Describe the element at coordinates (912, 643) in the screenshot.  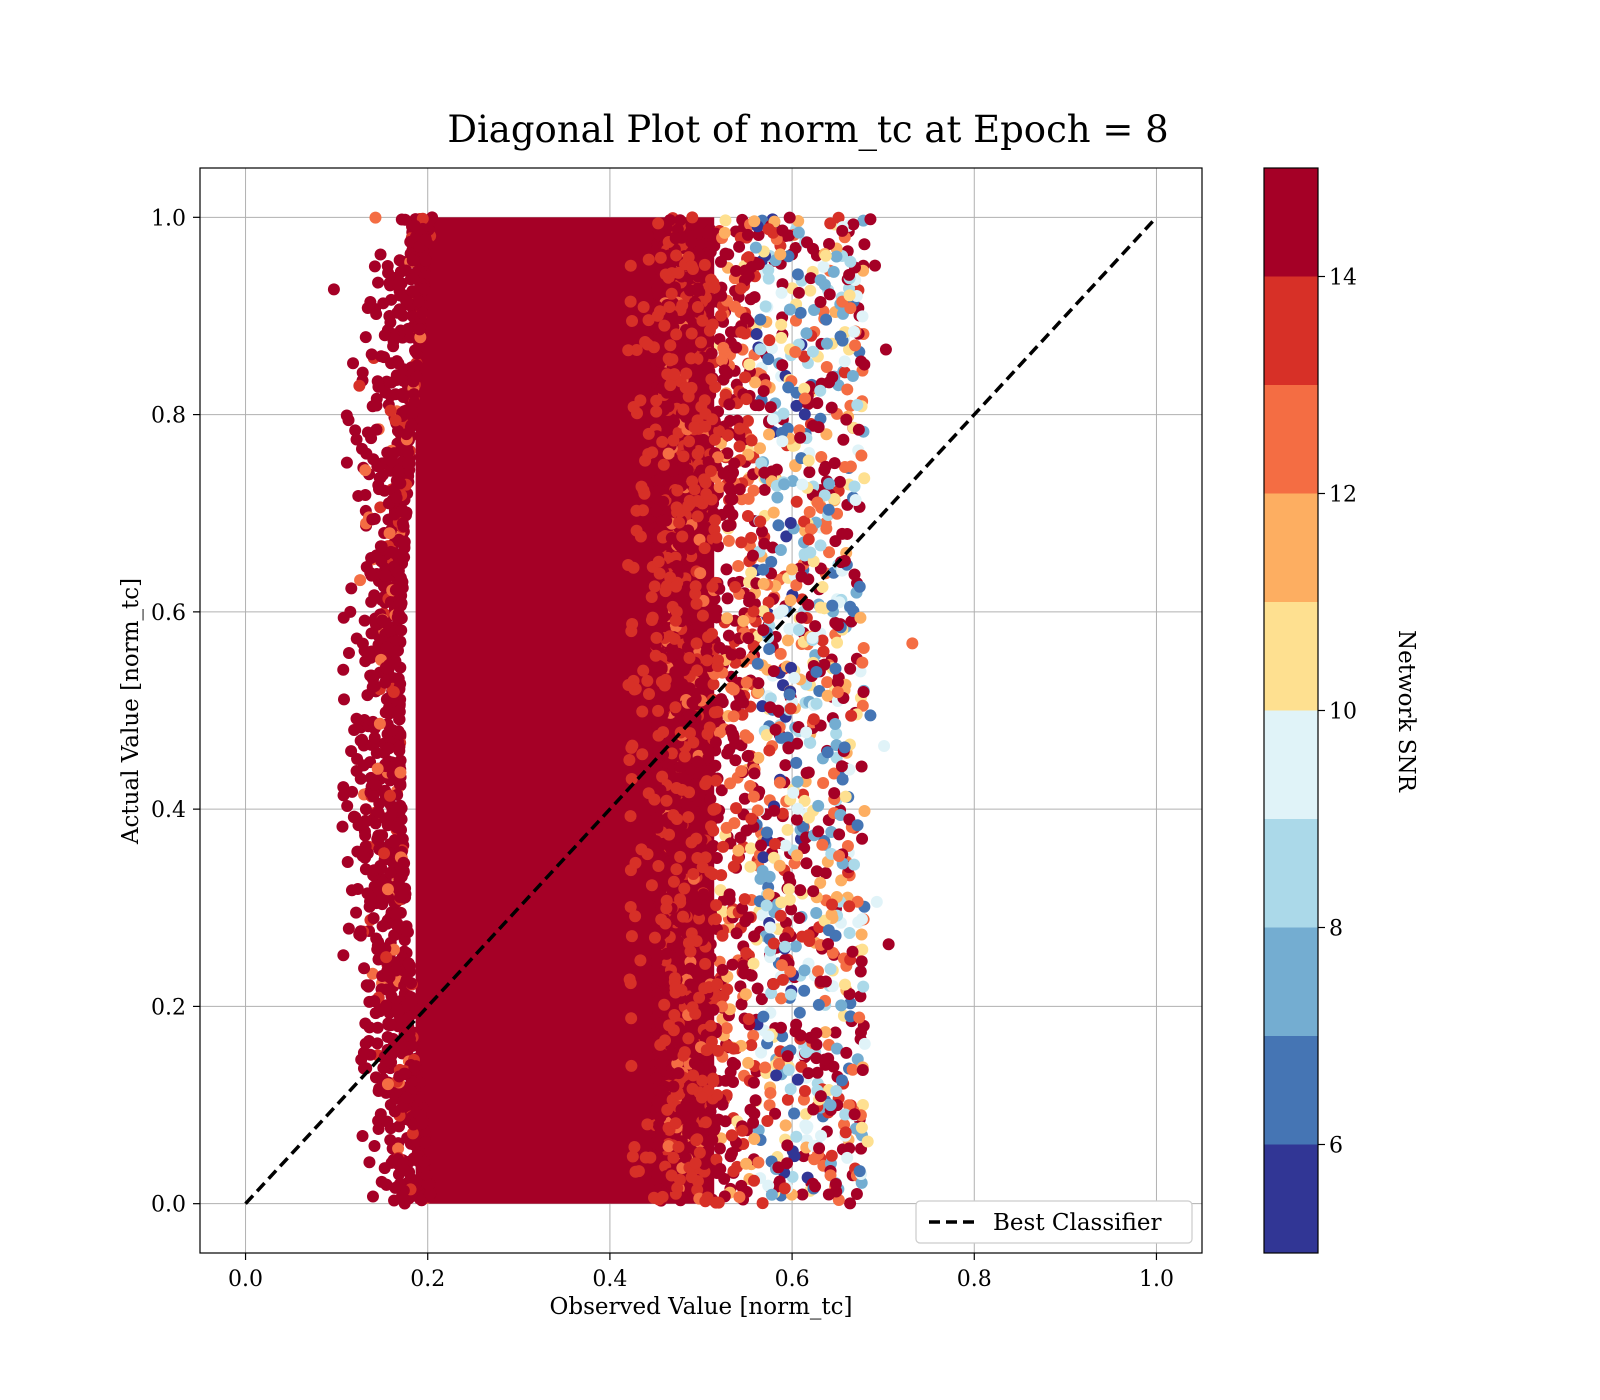
I see `outlier-point` at that location.